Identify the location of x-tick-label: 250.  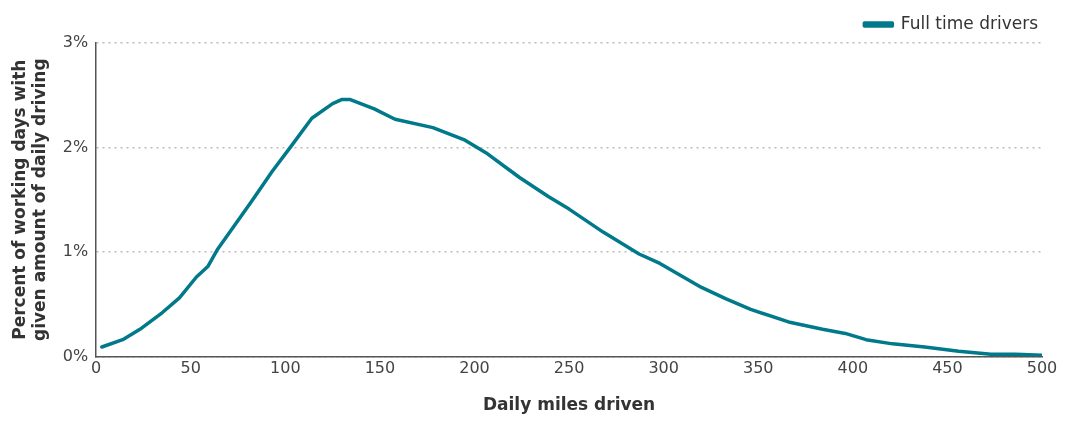
(569, 368).